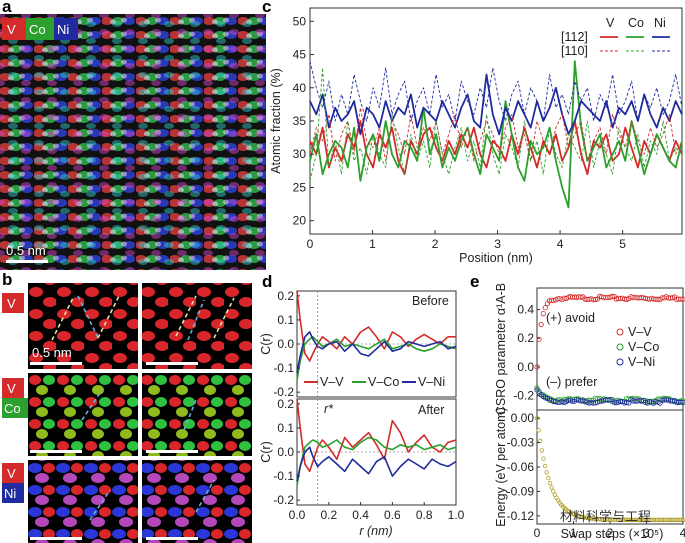  What do you see at coordinates (27, 261) in the screenshot?
I see `panel-a-scalebar` at bounding box center [27, 261].